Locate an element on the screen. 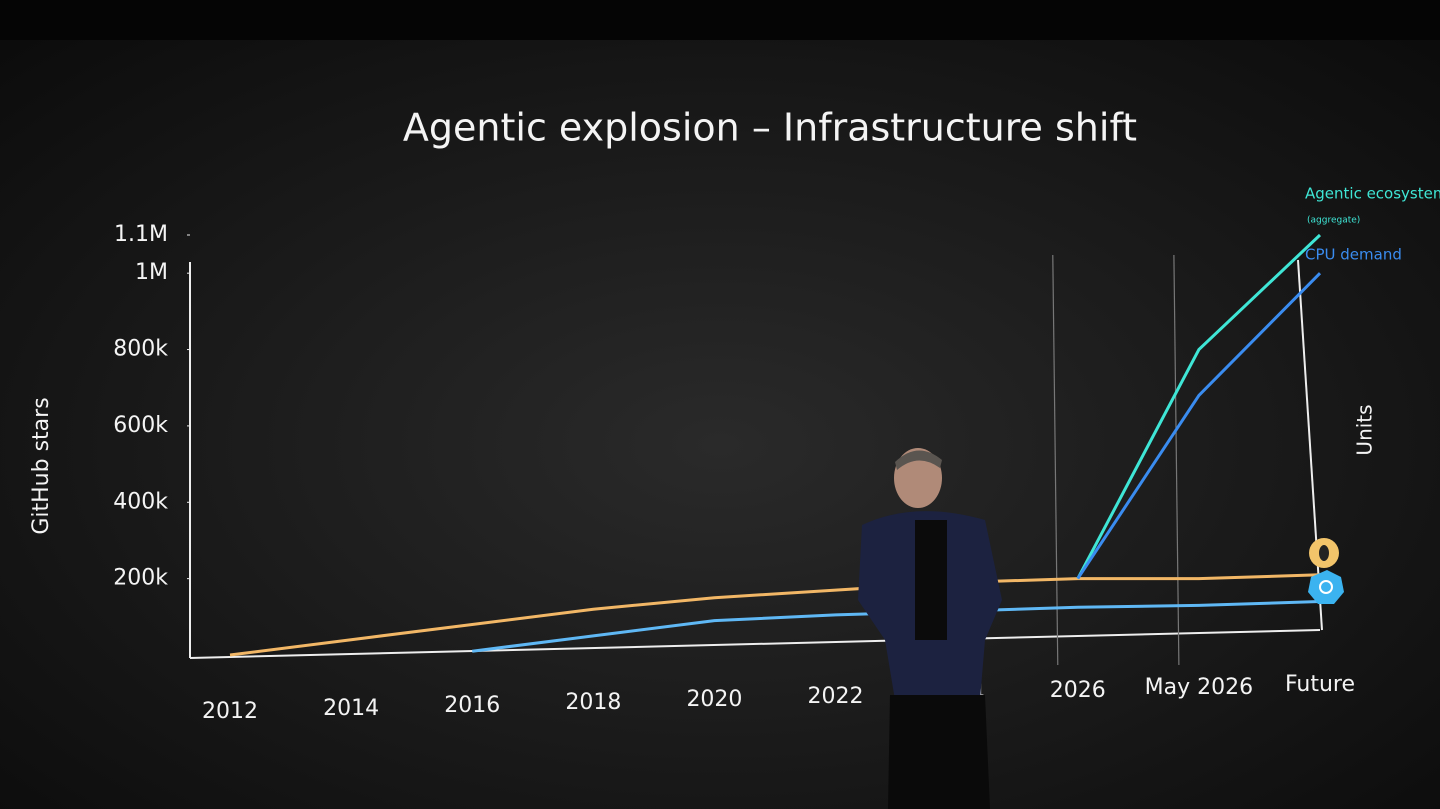 The height and width of the screenshot is (809, 1440). y2-axis is located at coordinates (1310, 445).